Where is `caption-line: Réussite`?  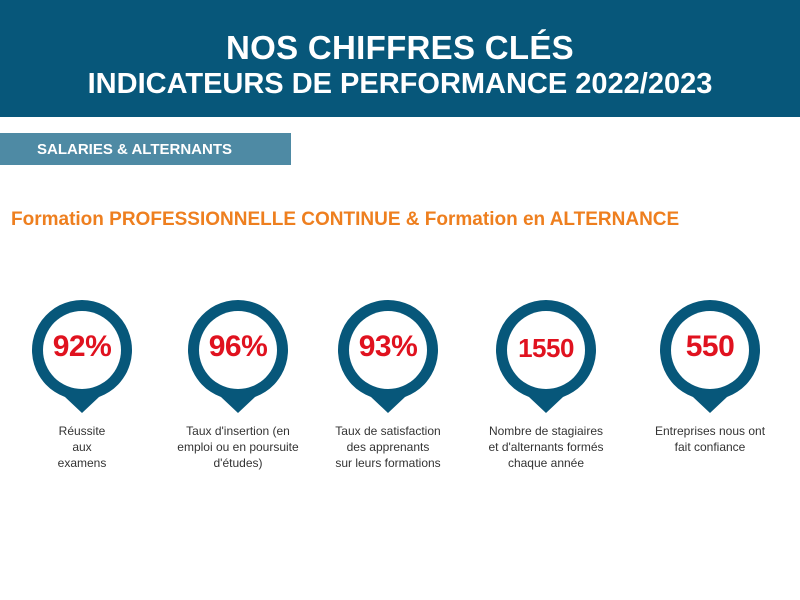 caption-line: Réussite is located at coordinates (82, 431).